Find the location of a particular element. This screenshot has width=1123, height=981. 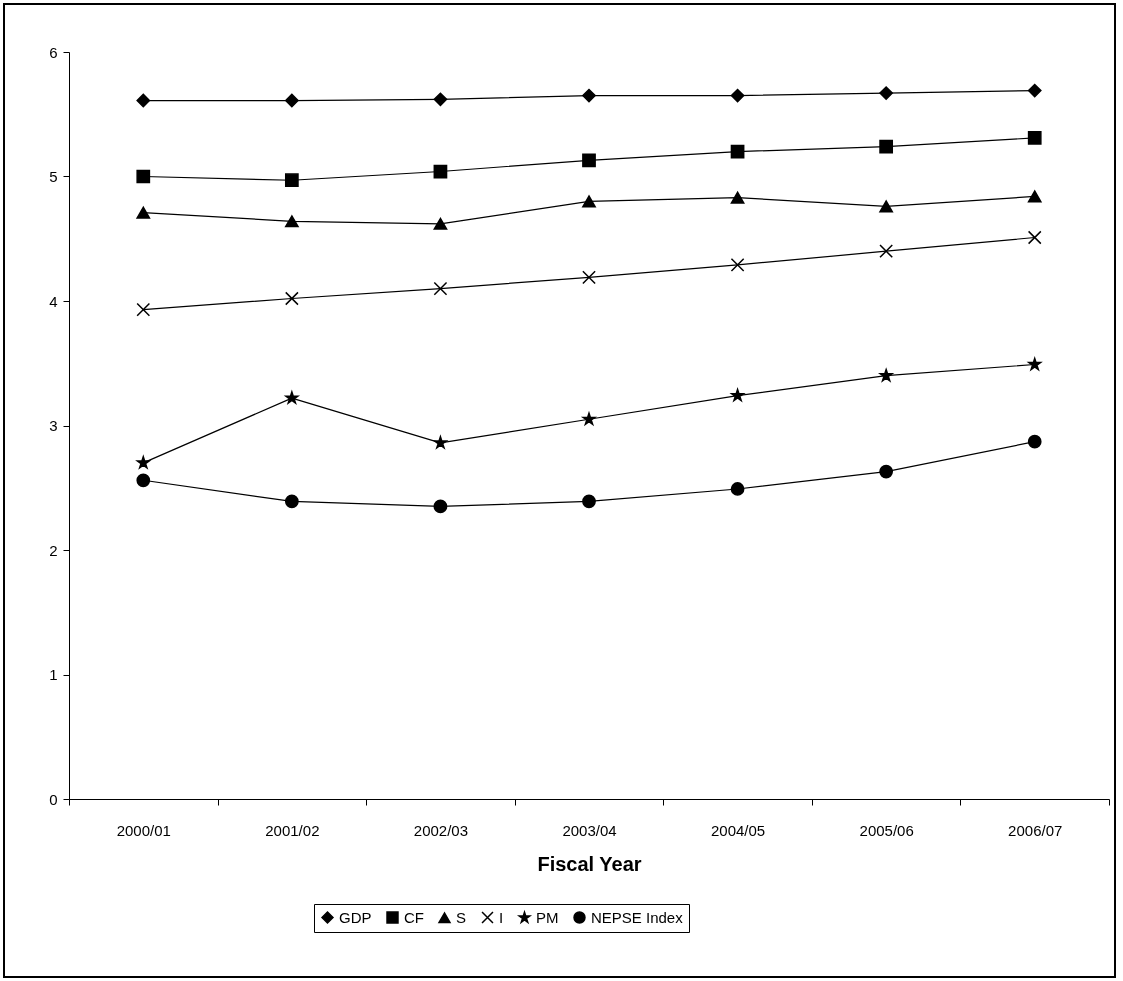

y-tick-label: 2 is located at coordinates (53, 550).